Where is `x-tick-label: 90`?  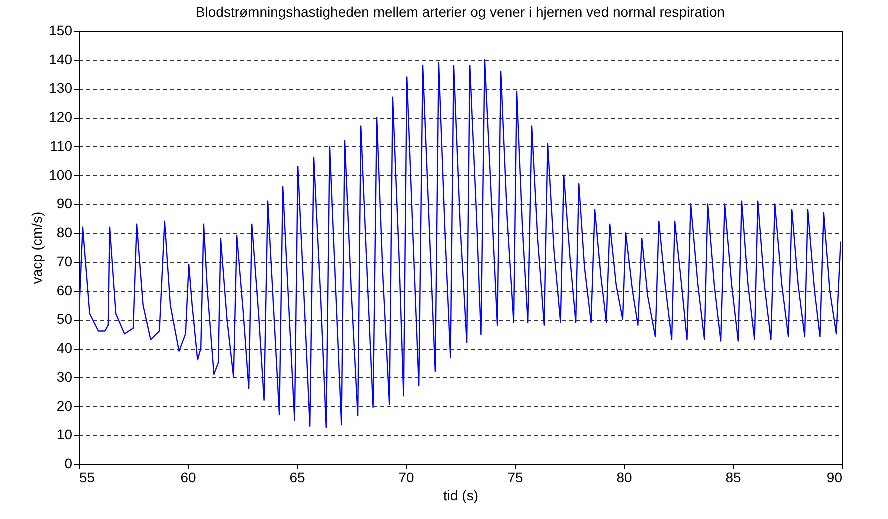
x-tick-label: 90 is located at coordinates (834, 478).